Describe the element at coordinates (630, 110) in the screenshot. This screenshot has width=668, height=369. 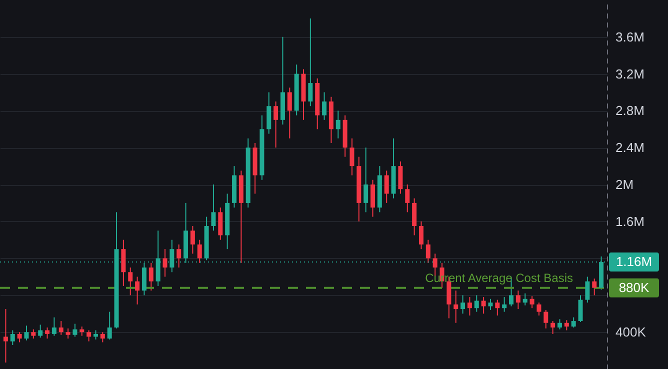
I see `y-tick-label: 2.8M` at that location.